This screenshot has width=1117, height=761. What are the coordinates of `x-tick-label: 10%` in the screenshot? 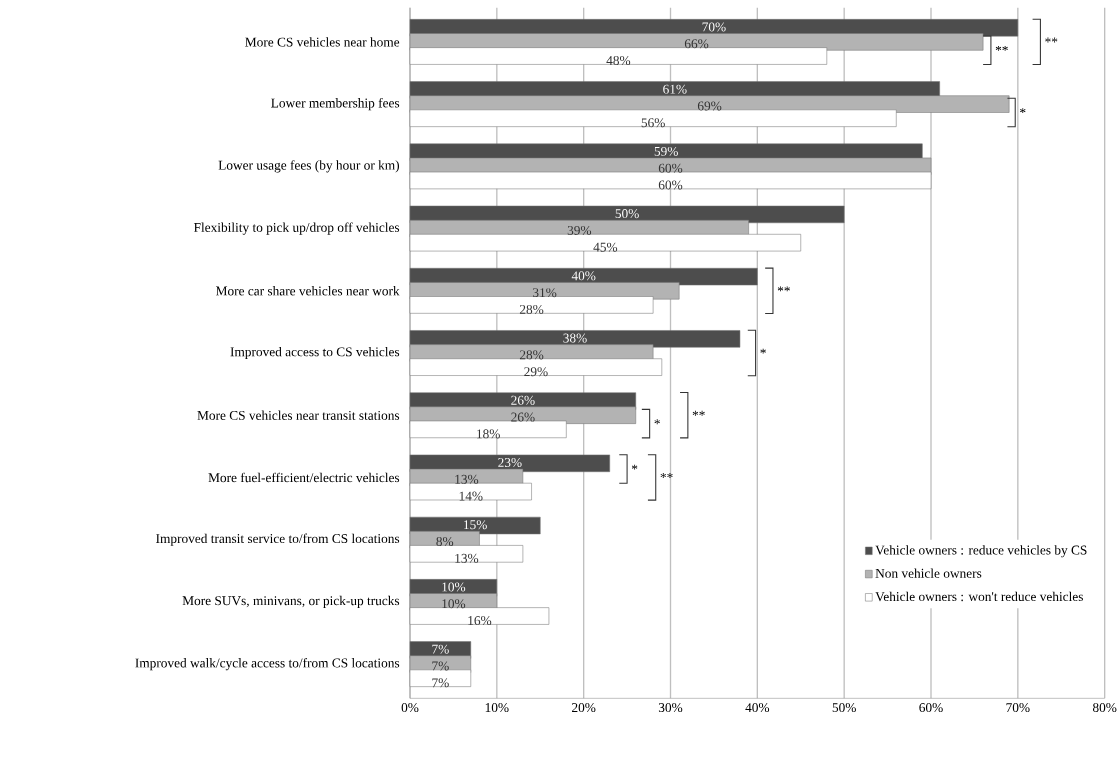 It's located at (497, 708).